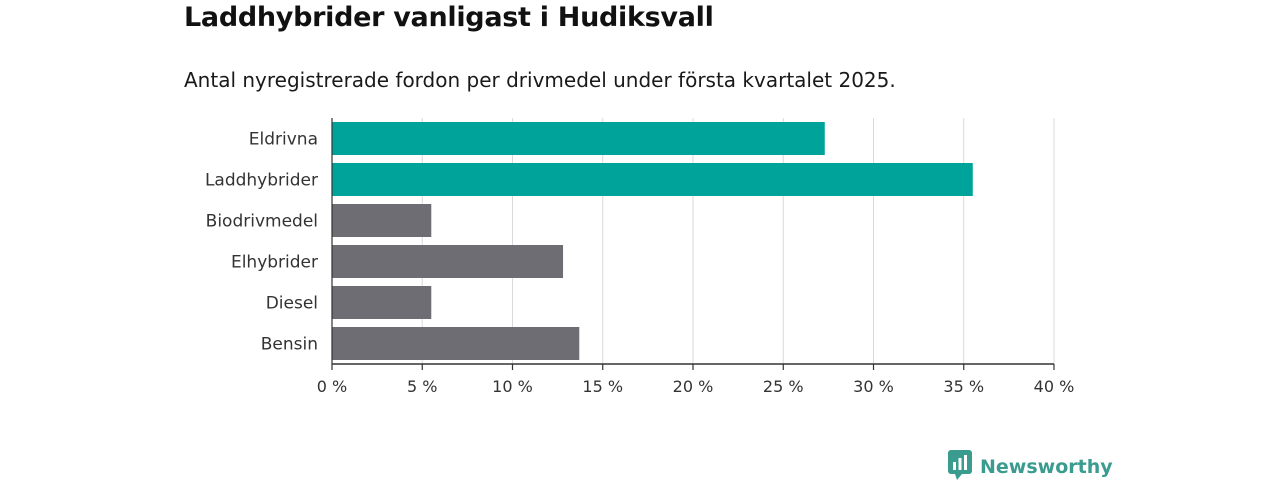 The image size is (1280, 484). Describe the element at coordinates (332, 386) in the screenshot. I see `x-tick-label: 0 %` at that location.